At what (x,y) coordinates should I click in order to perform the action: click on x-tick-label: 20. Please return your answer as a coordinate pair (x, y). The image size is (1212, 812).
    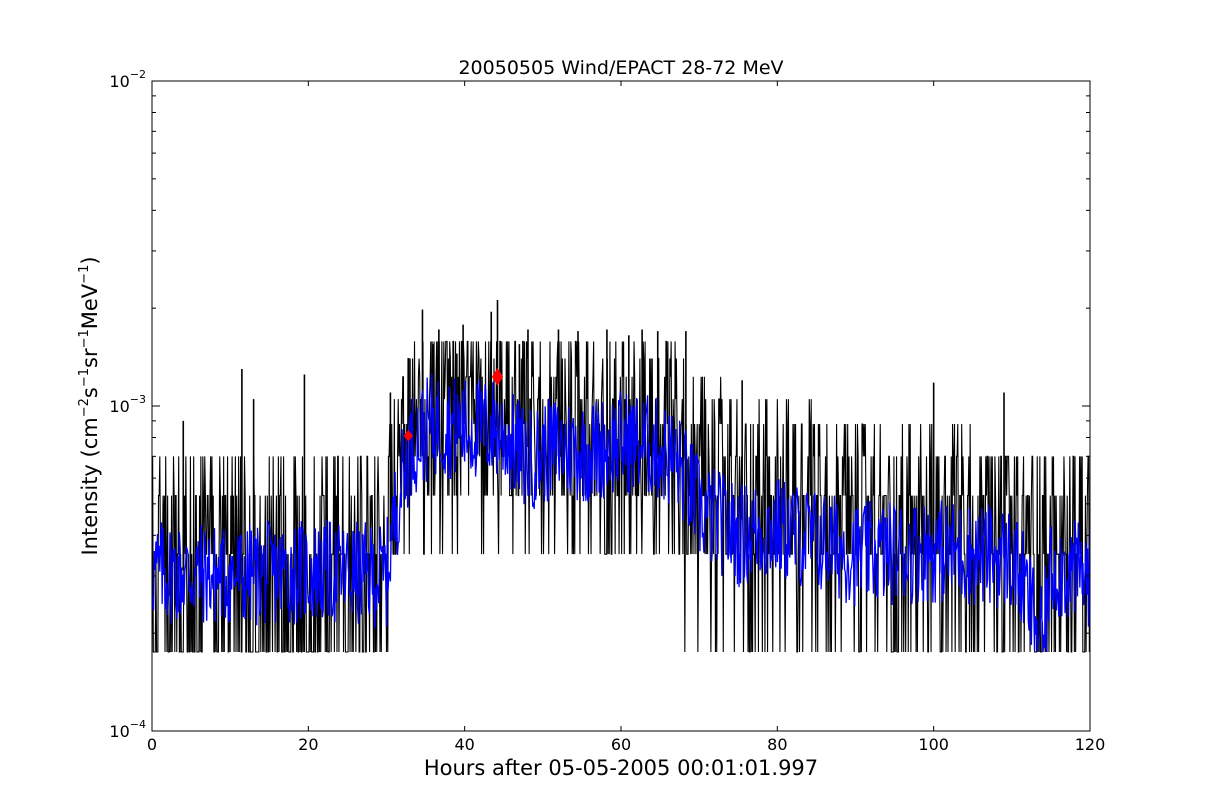
    Looking at the image, I should click on (308, 744).